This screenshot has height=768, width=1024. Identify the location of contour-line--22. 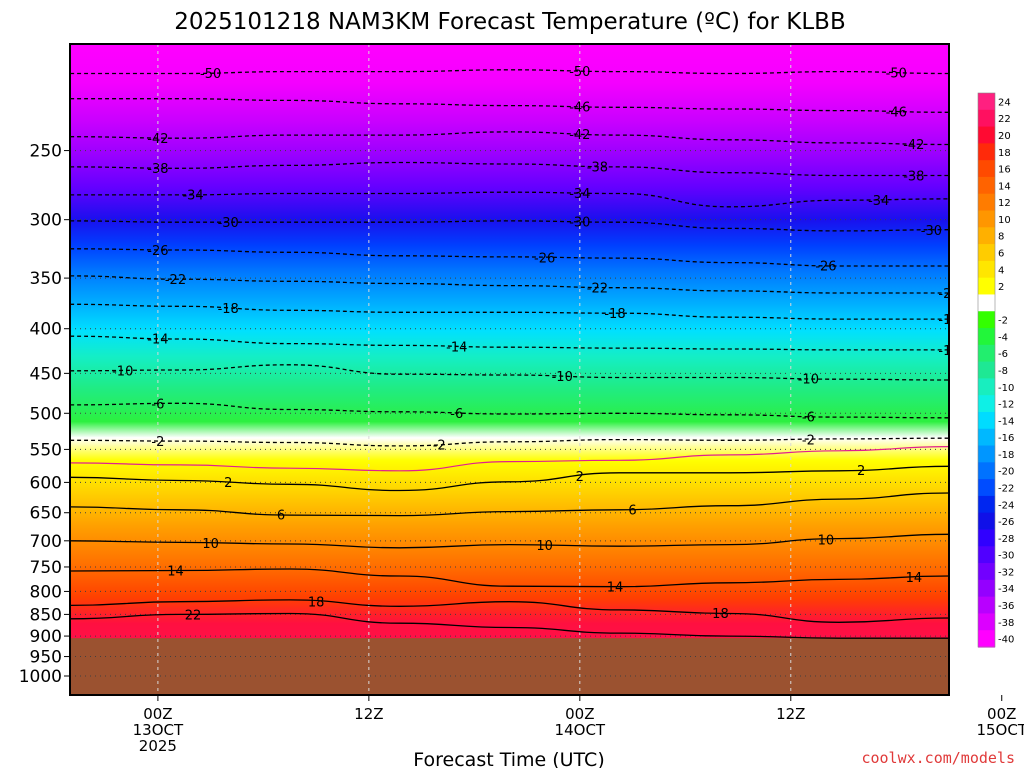
(509, 284).